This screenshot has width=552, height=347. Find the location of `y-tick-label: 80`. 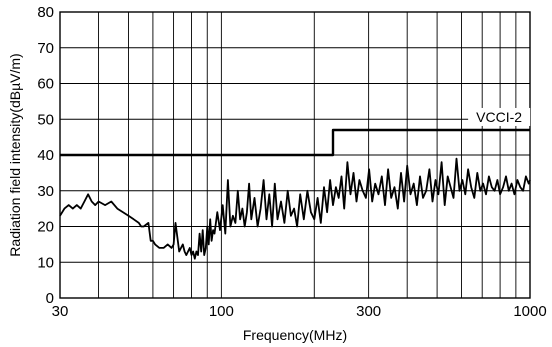

y-tick-label: 80 is located at coordinates (45, 12).